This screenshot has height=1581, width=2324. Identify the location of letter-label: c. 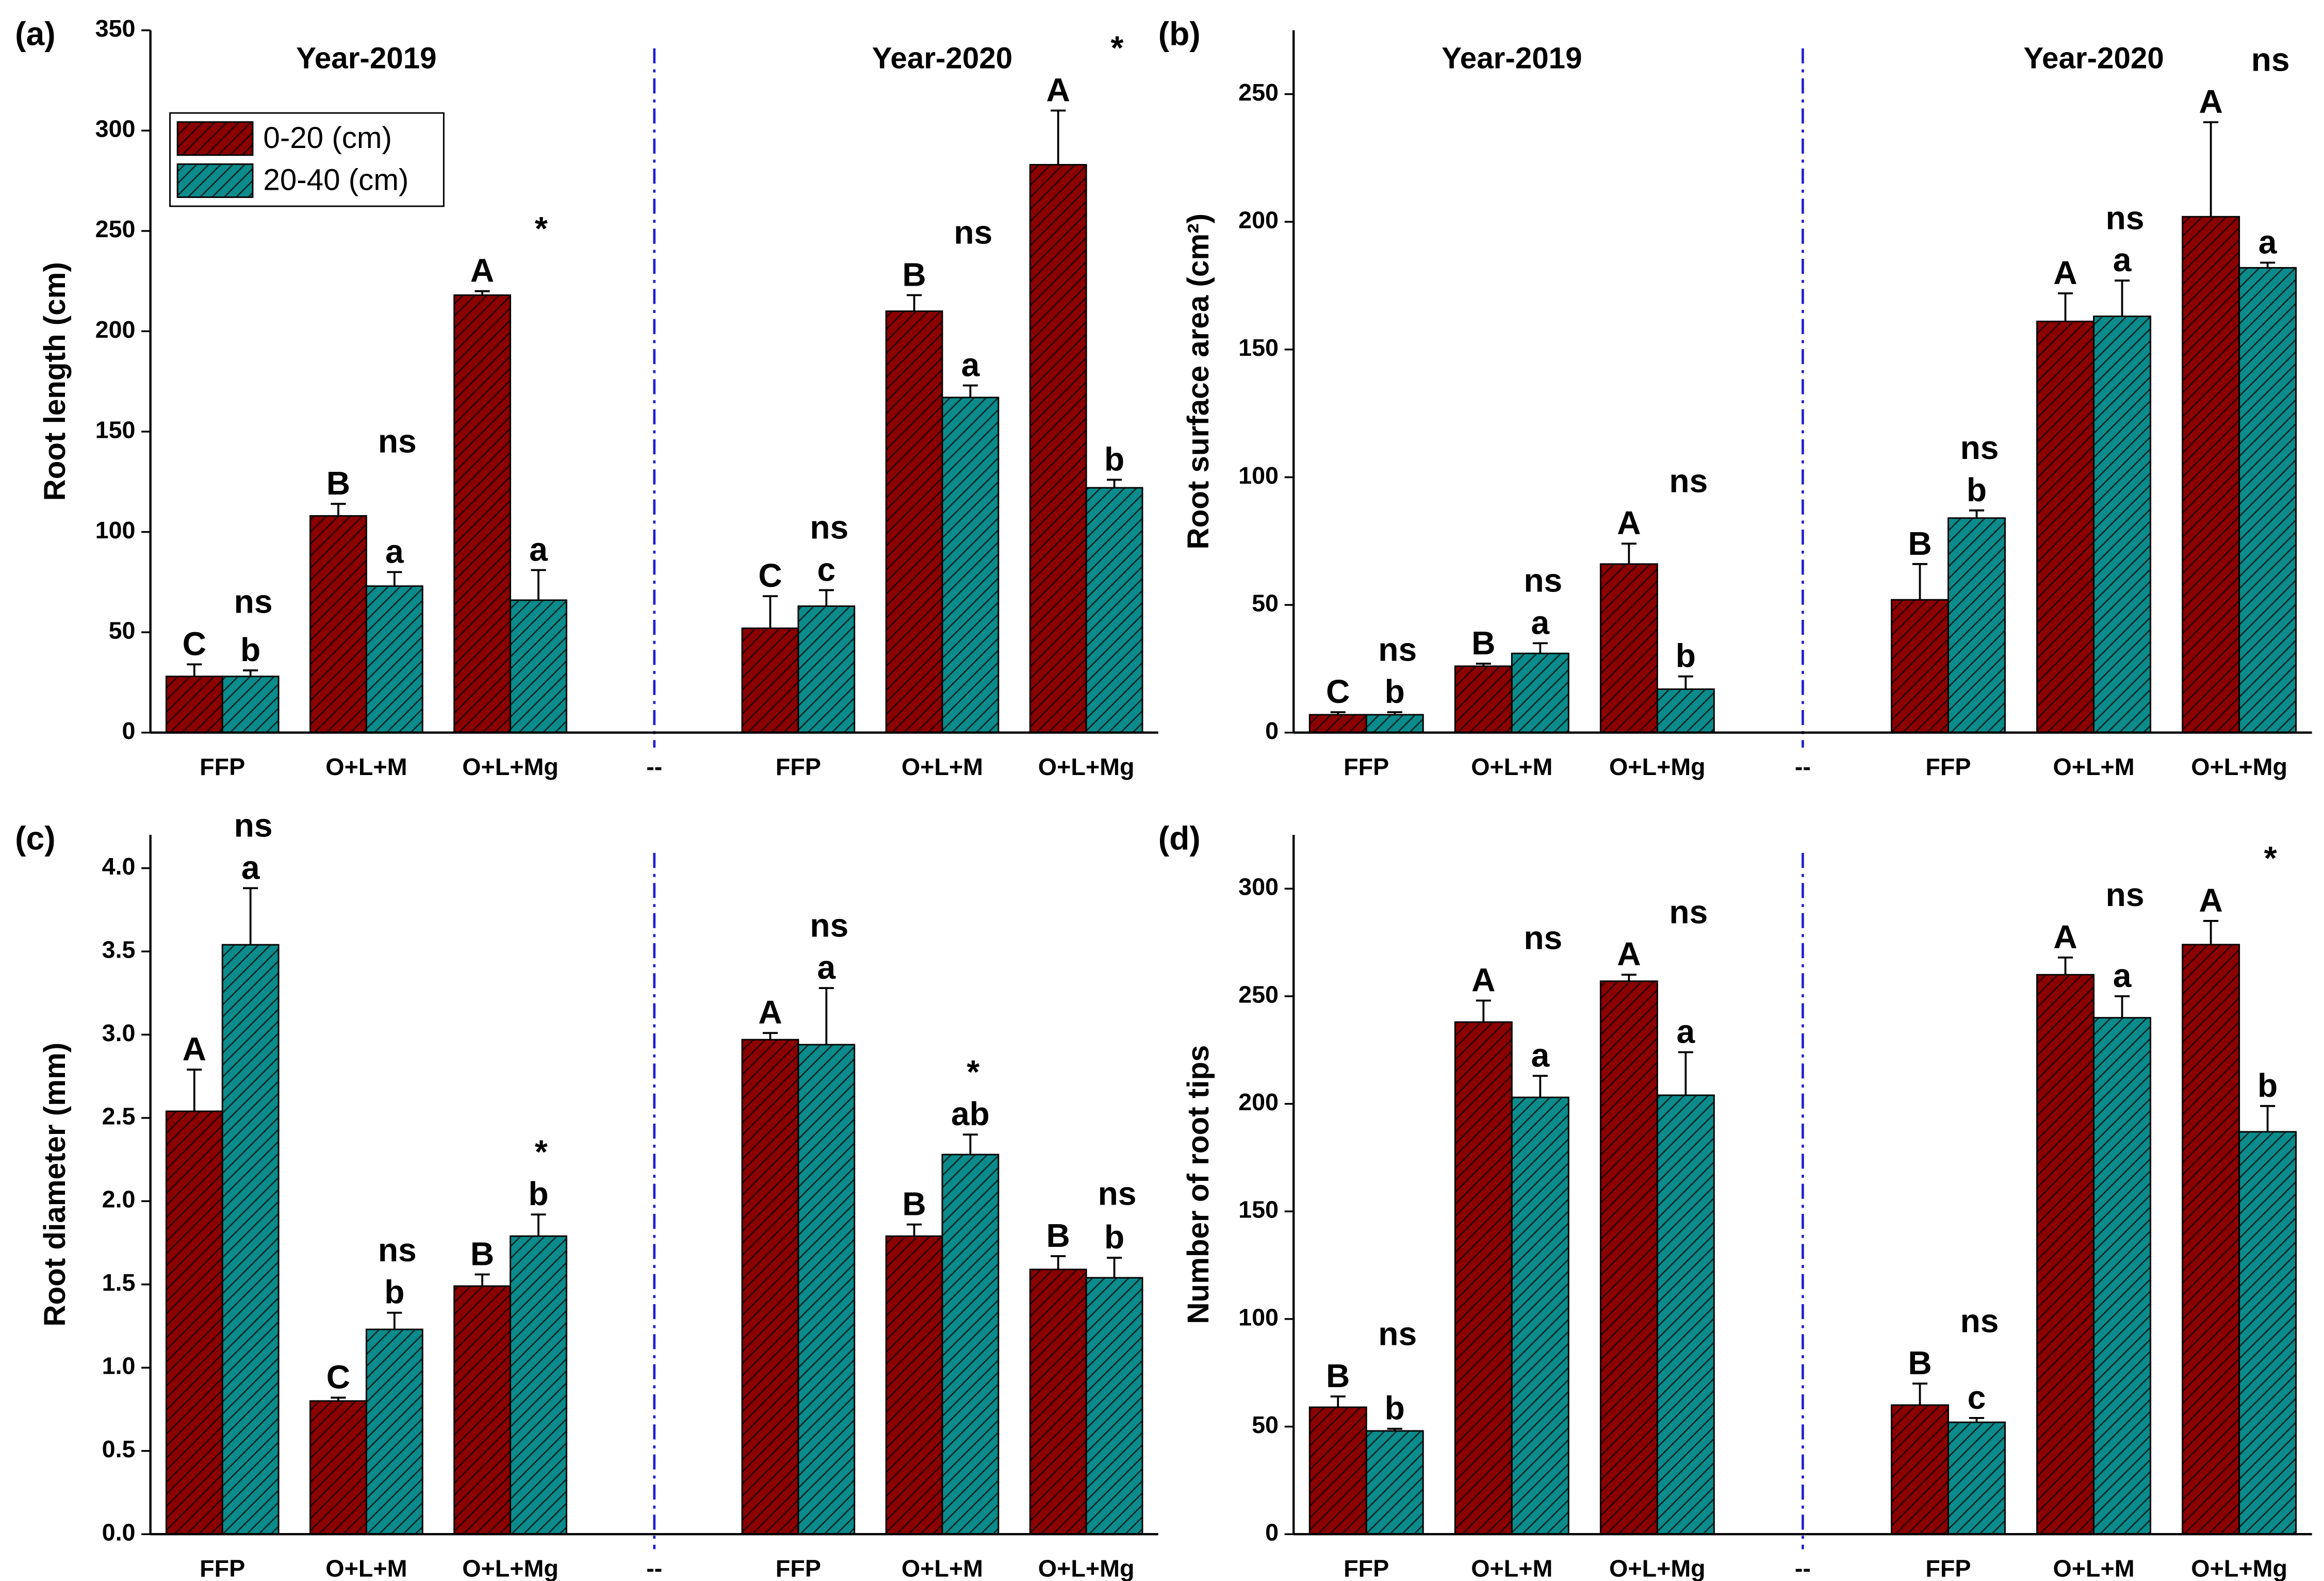
(1977, 1397).